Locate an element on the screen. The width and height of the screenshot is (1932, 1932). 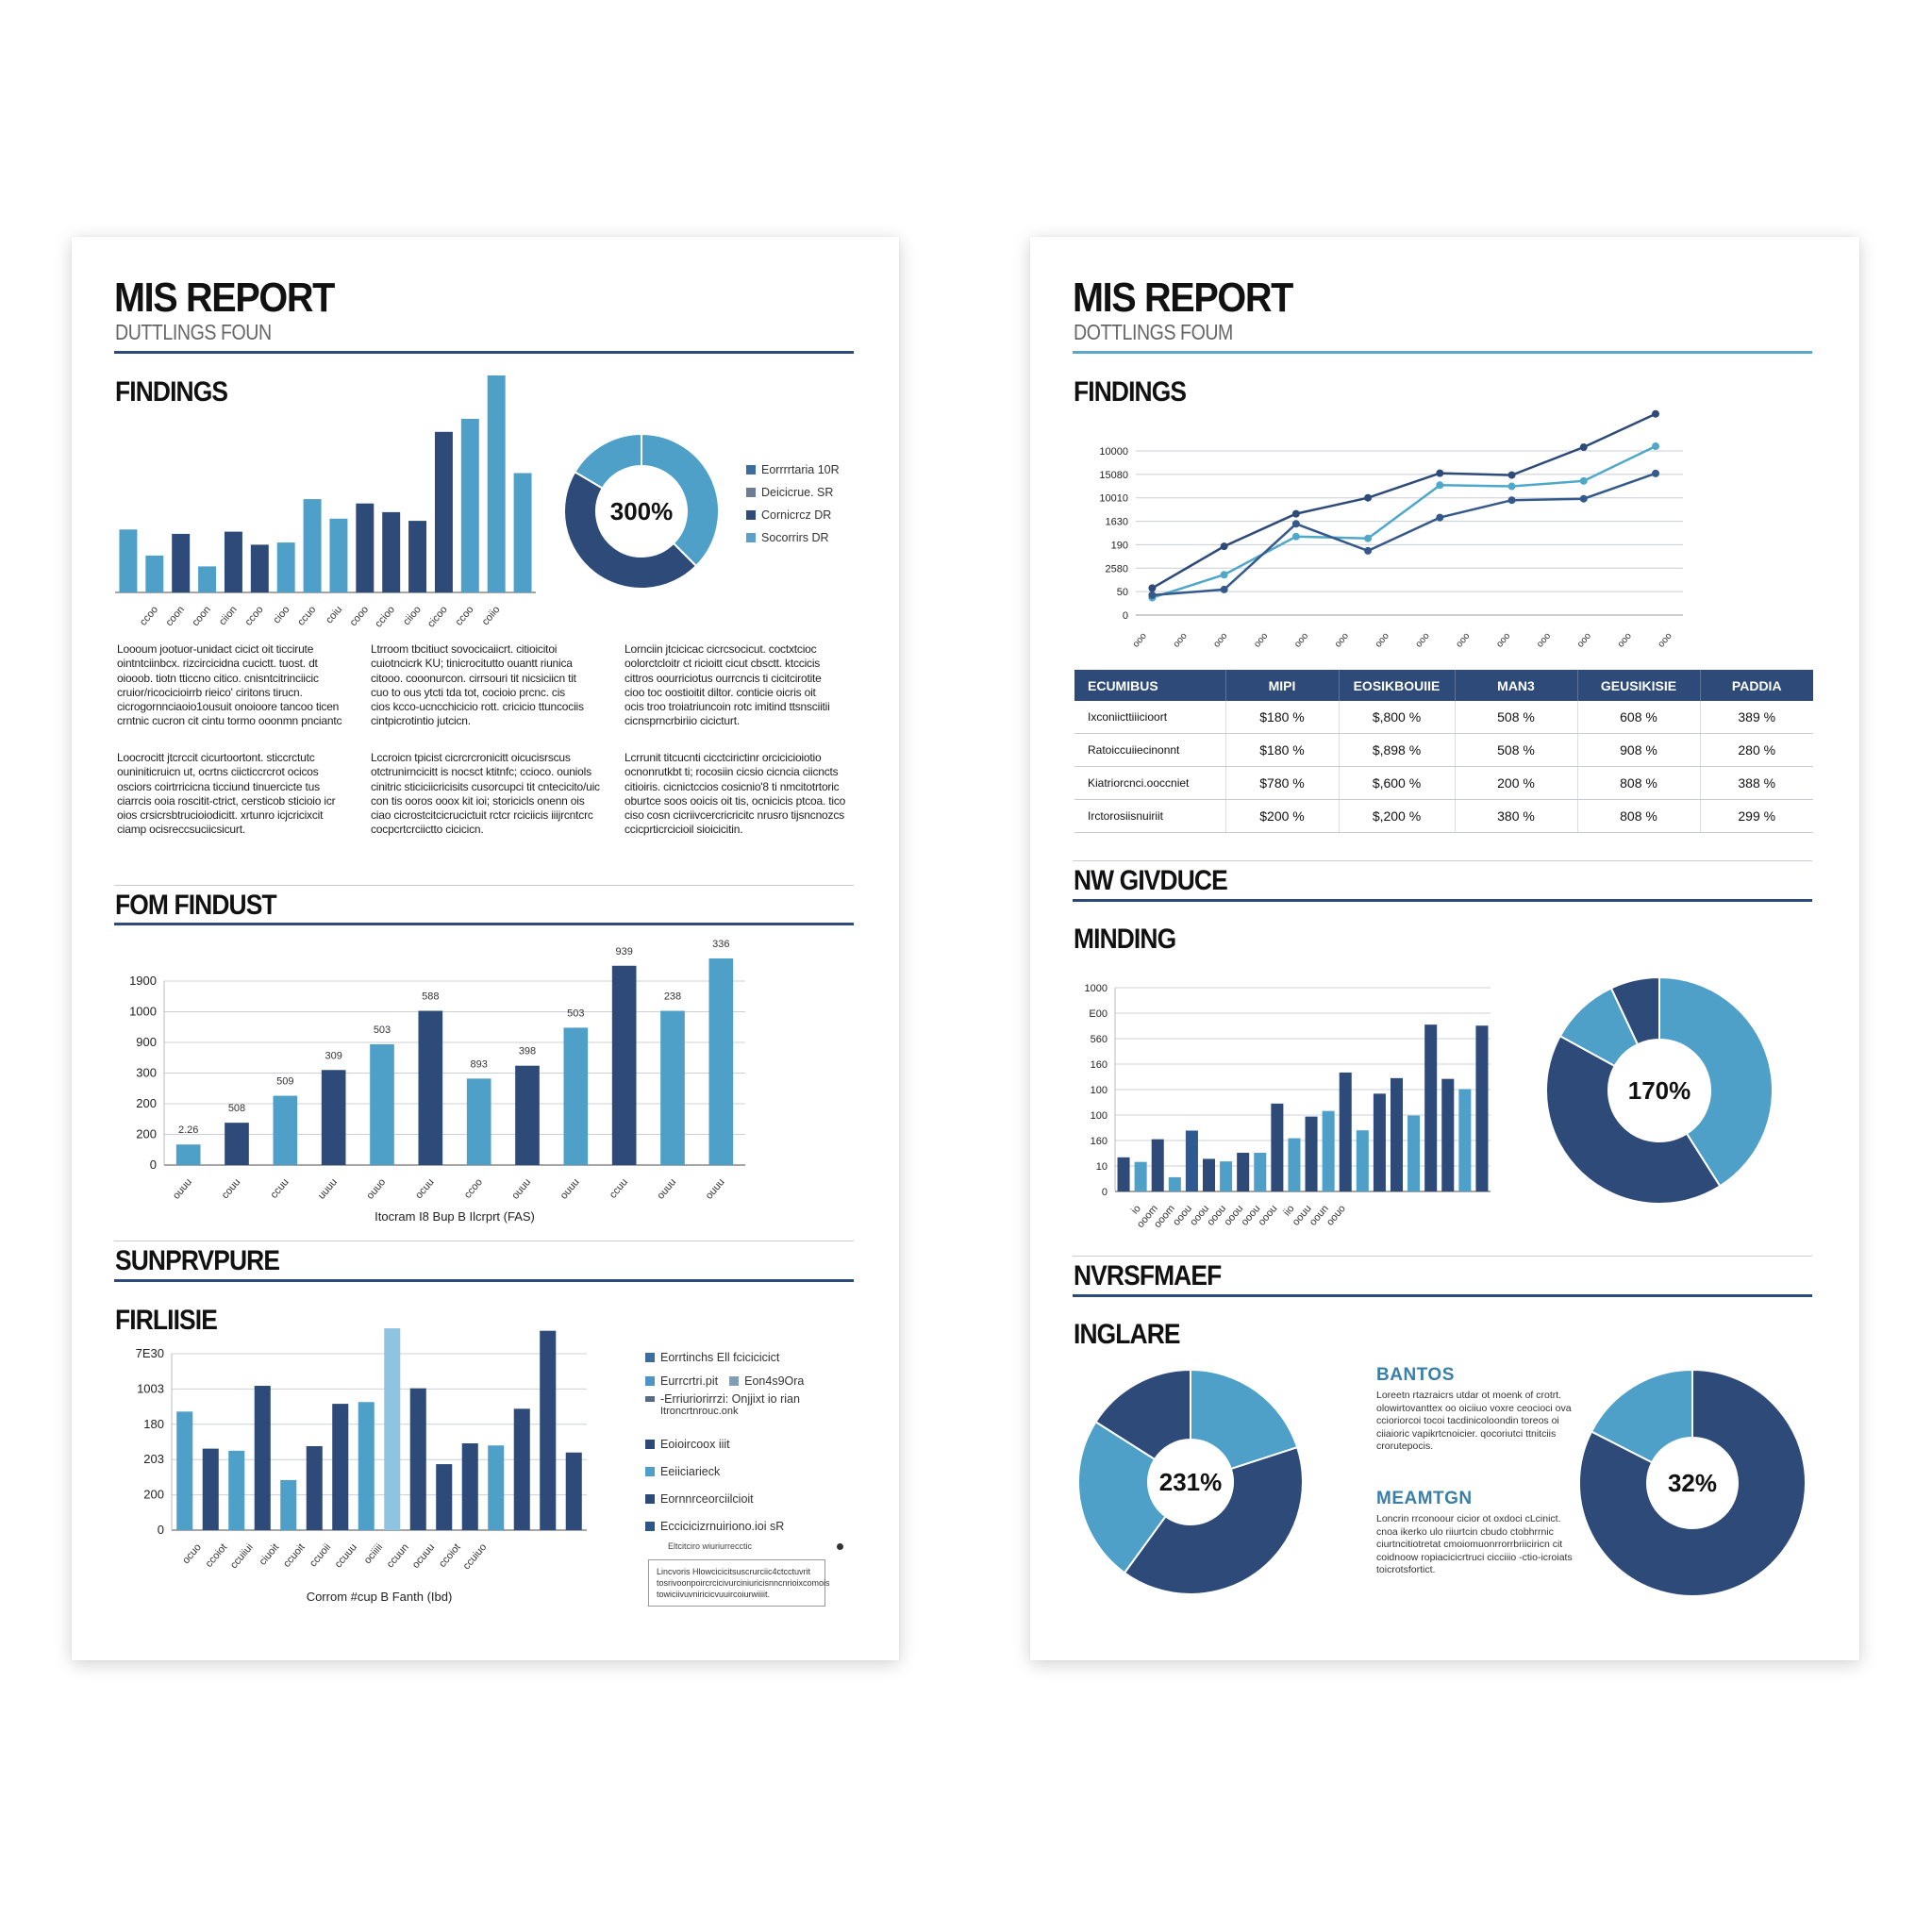
x-axis-label: Corrom #cup B Fanth (Ibd) is located at coordinates (380, 1597).